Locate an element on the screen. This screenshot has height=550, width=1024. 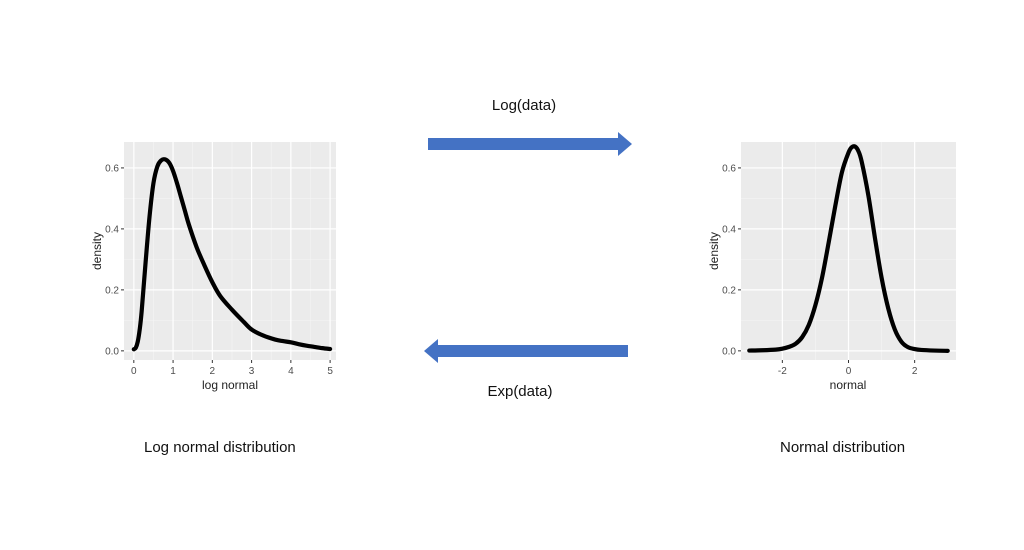
lognormal-panel is located at coordinates (230, 251).